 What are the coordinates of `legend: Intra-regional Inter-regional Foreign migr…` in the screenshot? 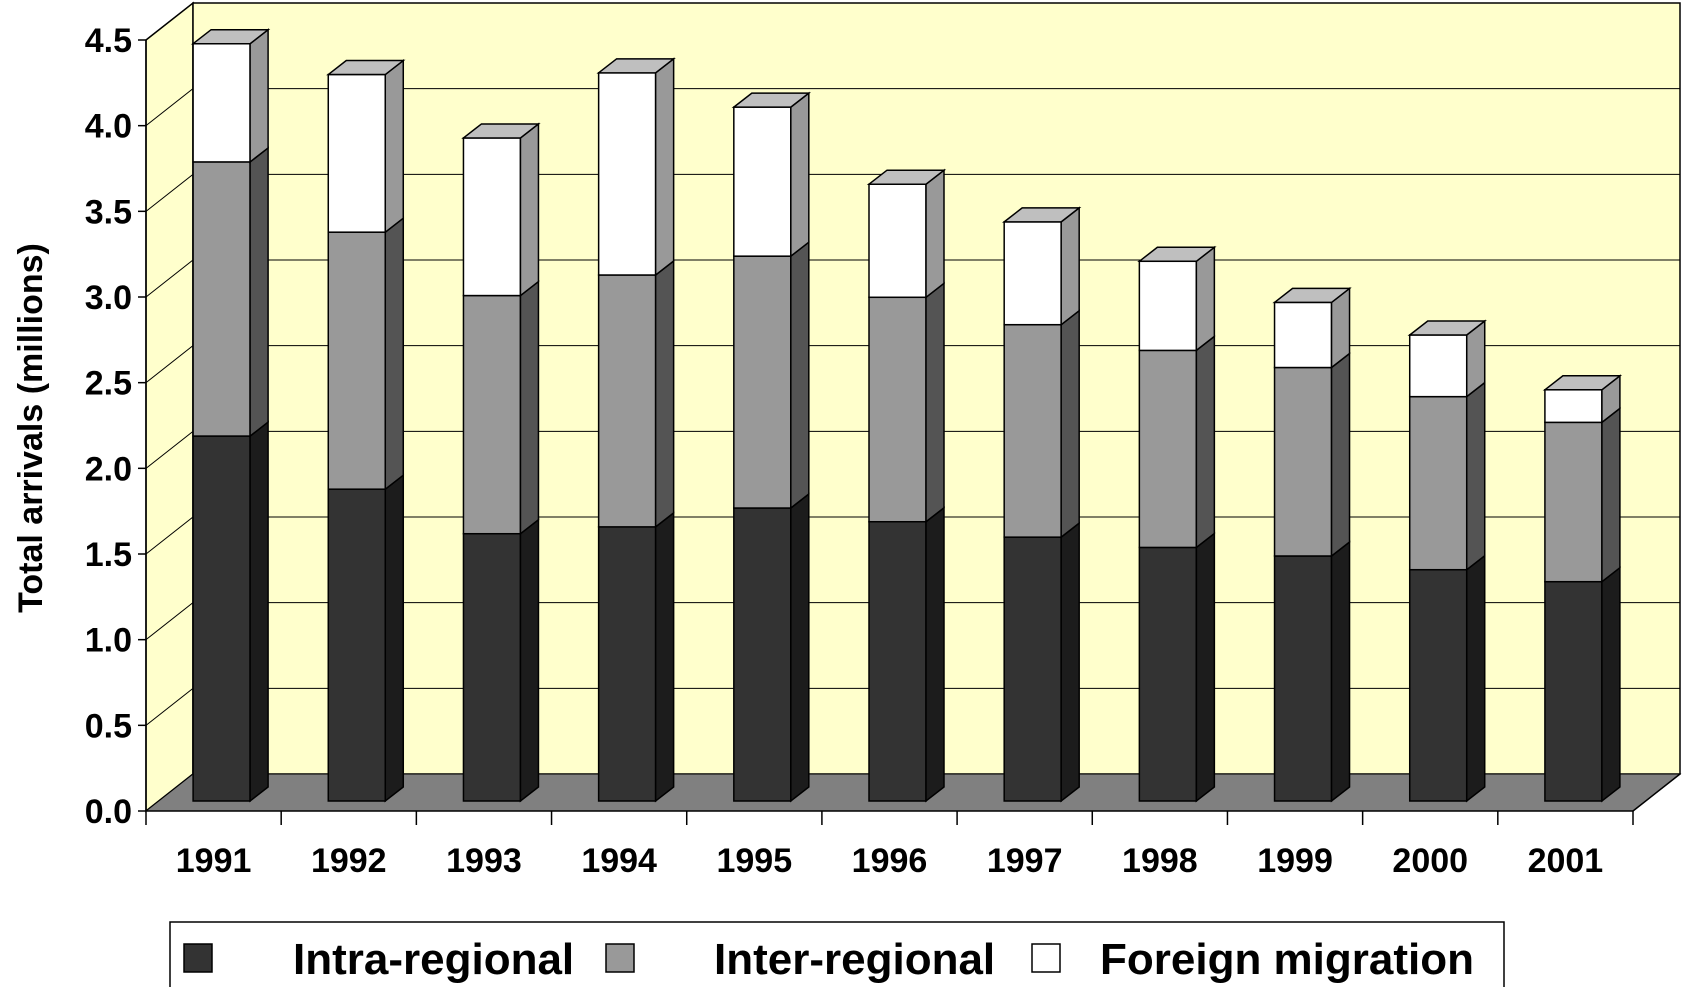 It's located at (837, 954).